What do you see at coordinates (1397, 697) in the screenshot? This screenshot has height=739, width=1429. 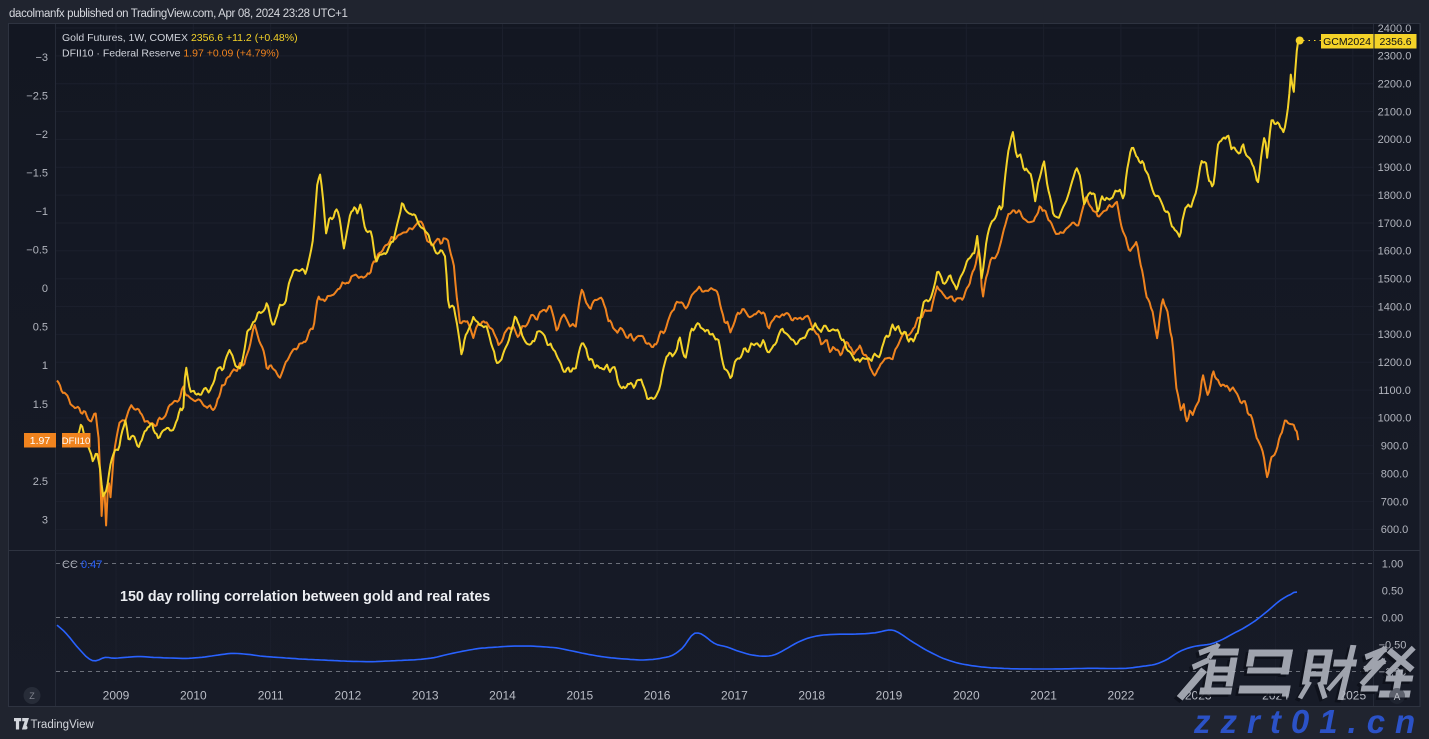 I see `svg-text: A` at bounding box center [1397, 697].